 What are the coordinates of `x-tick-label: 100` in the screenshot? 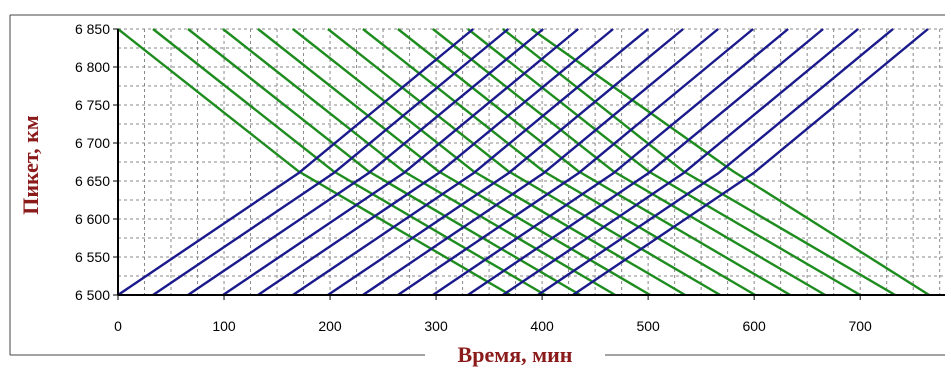 It's located at (224, 326).